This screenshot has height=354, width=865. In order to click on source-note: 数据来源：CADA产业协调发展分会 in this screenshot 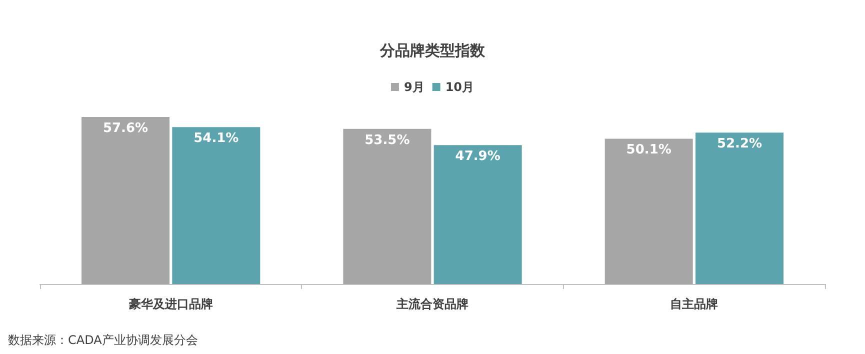, I will do `click(103, 340)`.